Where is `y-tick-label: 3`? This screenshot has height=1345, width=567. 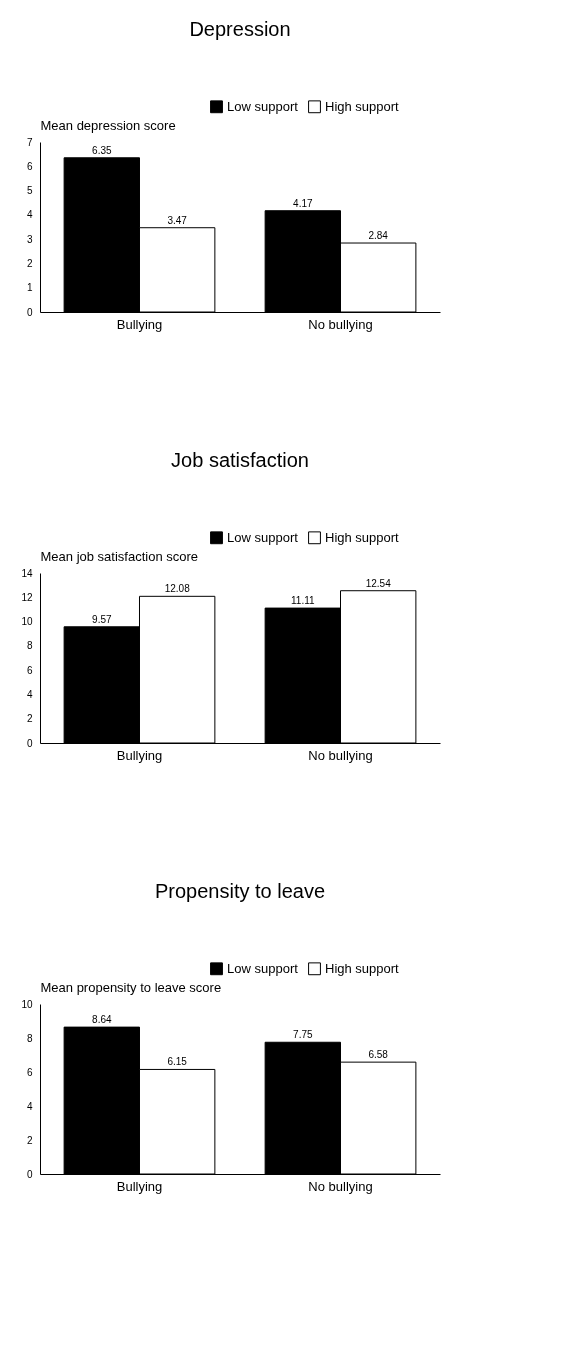
y-tick-label: 3 is located at coordinates (29, 239).